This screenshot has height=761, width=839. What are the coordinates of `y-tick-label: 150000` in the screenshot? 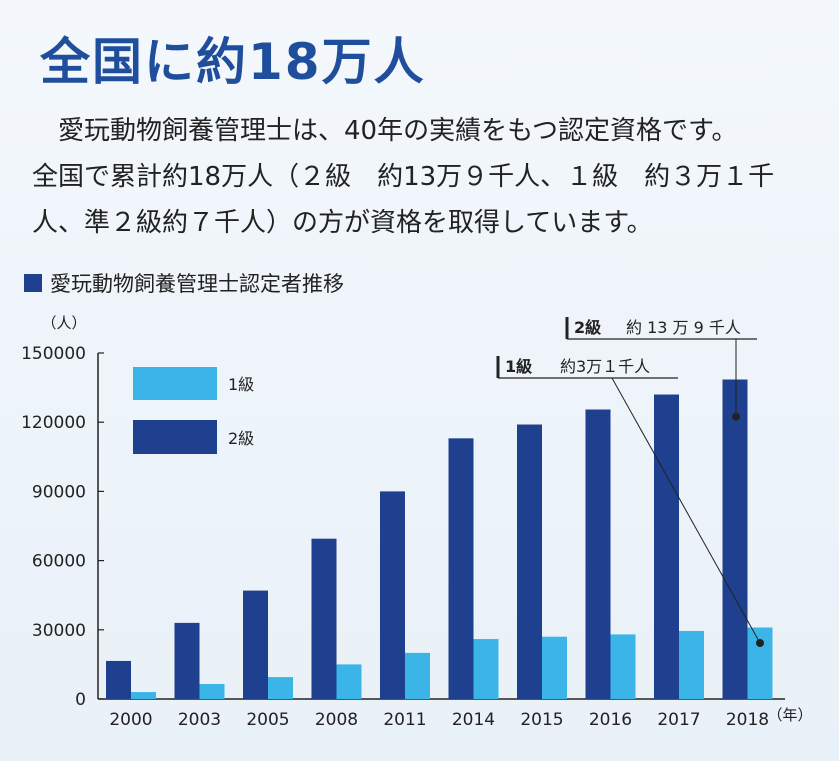 It's located at (53, 354).